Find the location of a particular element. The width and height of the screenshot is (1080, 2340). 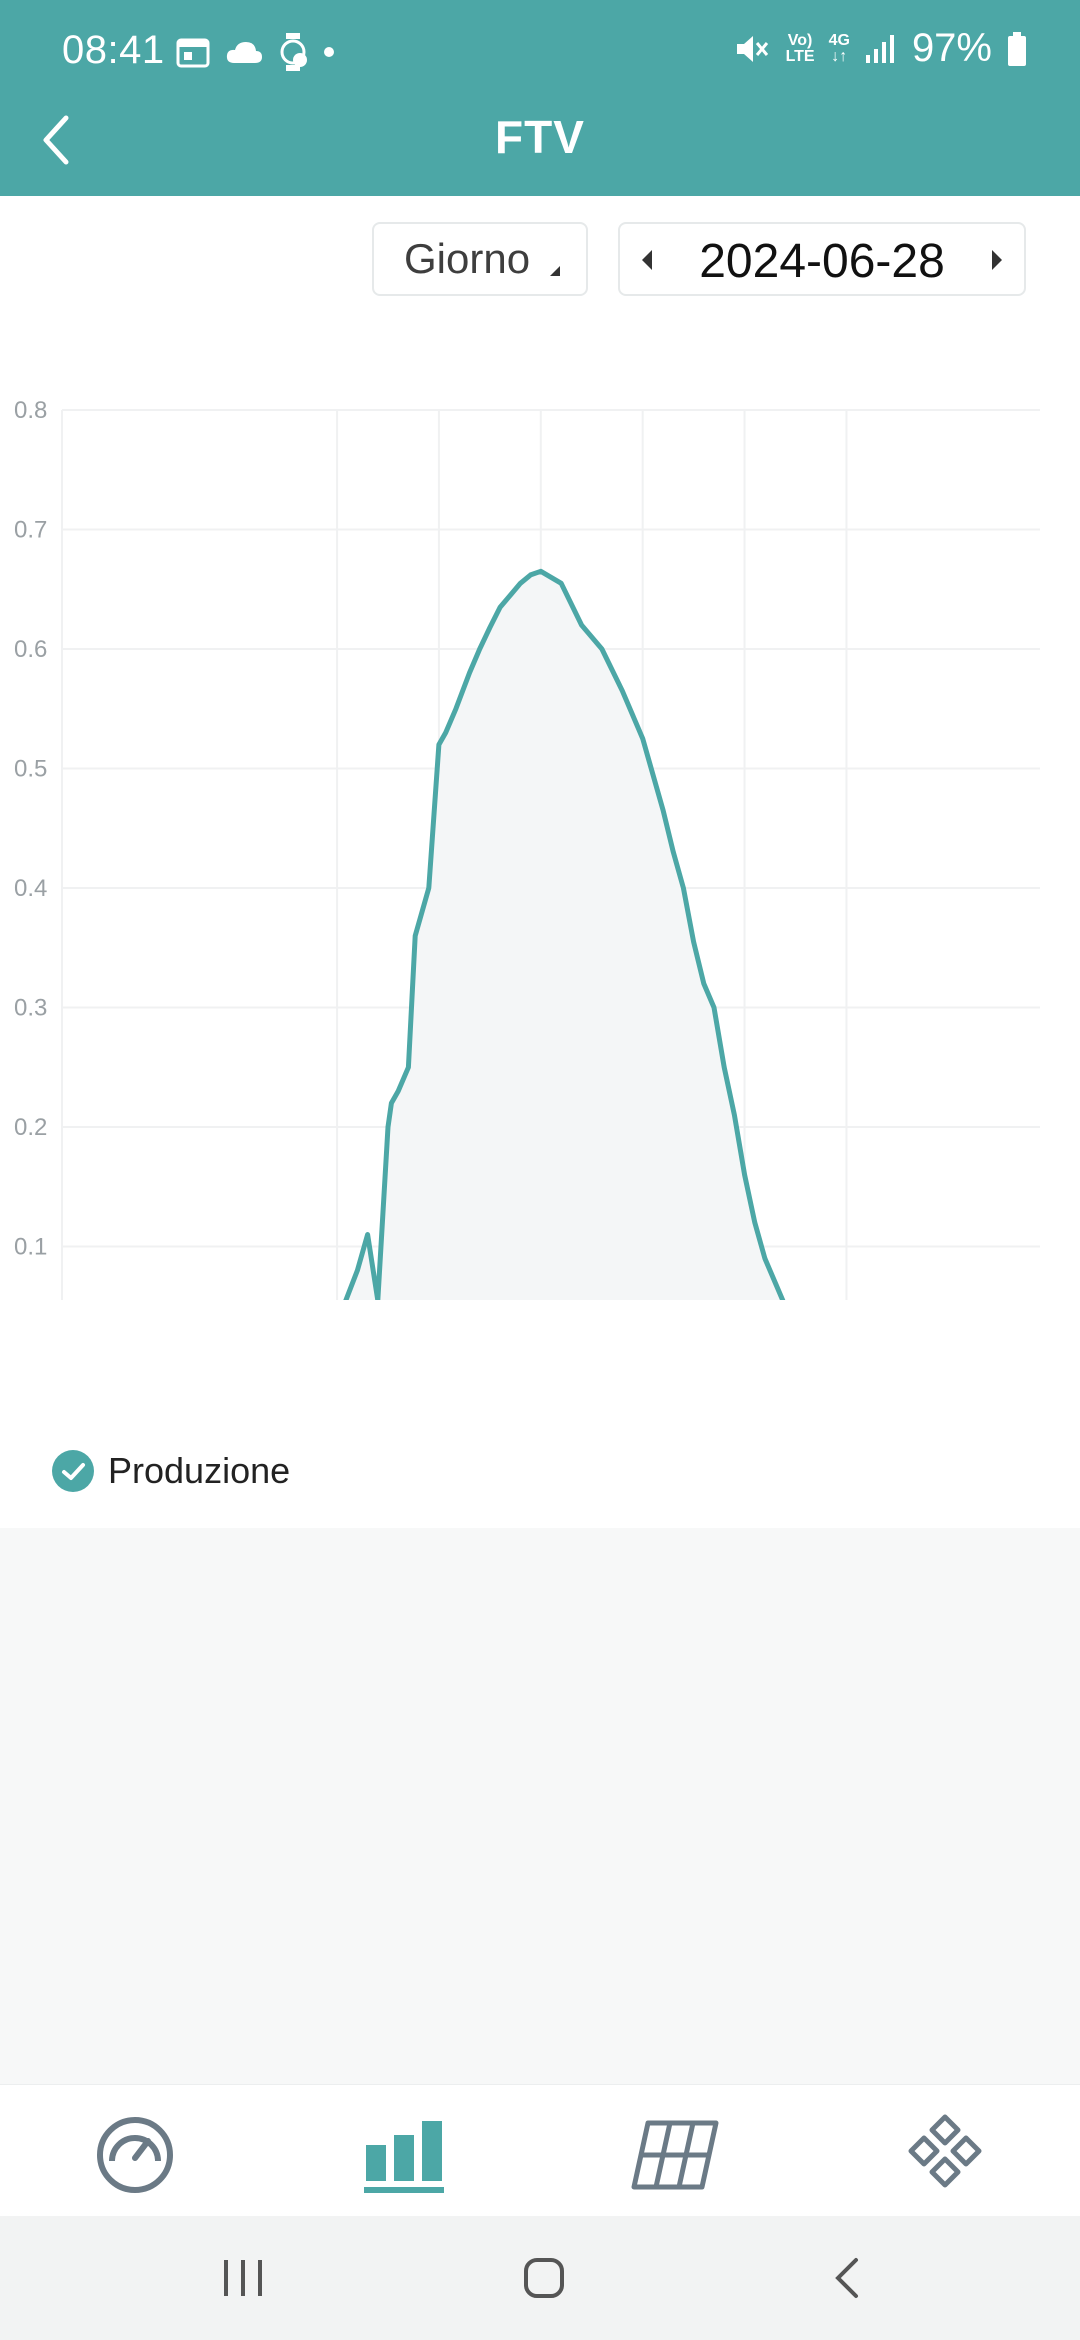

recents-icon is located at coordinates (243, 2278).